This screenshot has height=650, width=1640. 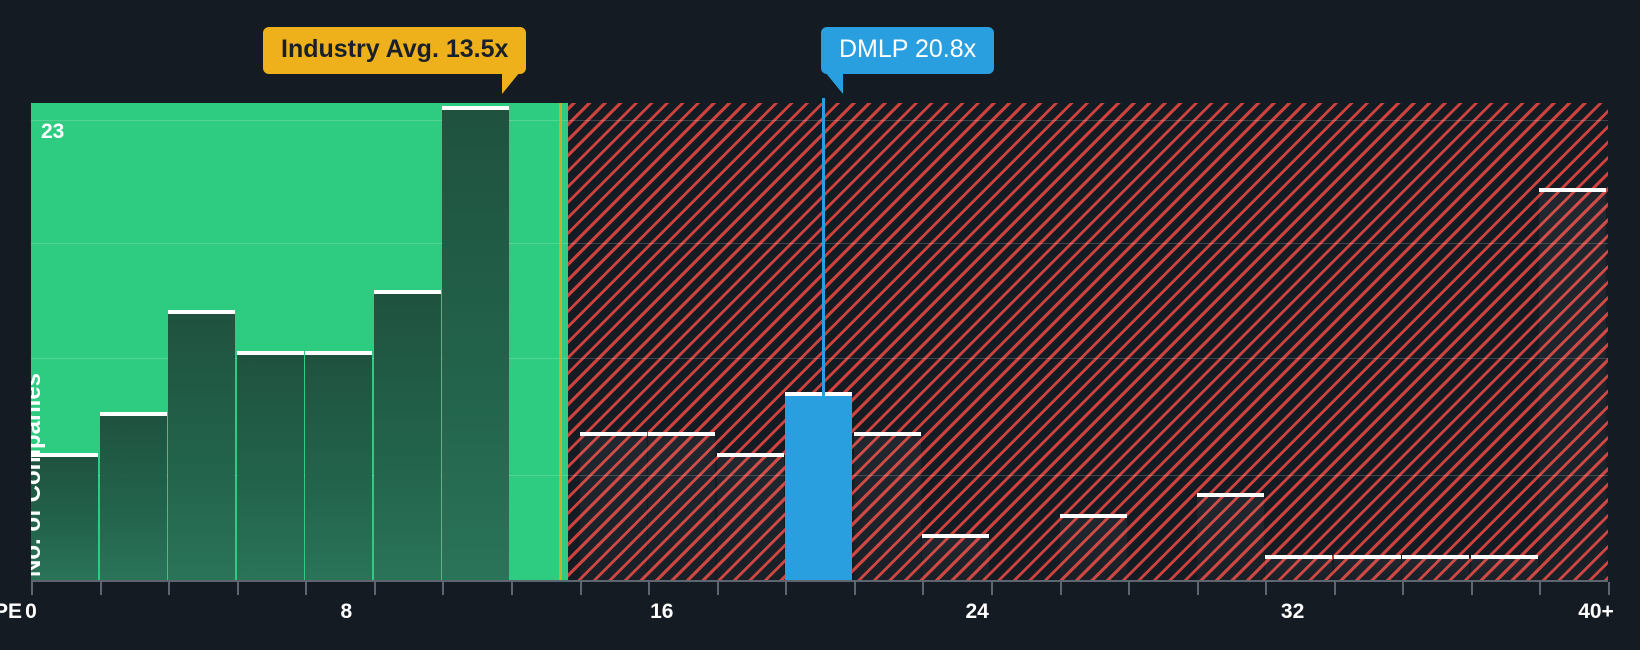 I want to click on dmlp-callout-label: DMLP 20.8x, so click(x=908, y=49).